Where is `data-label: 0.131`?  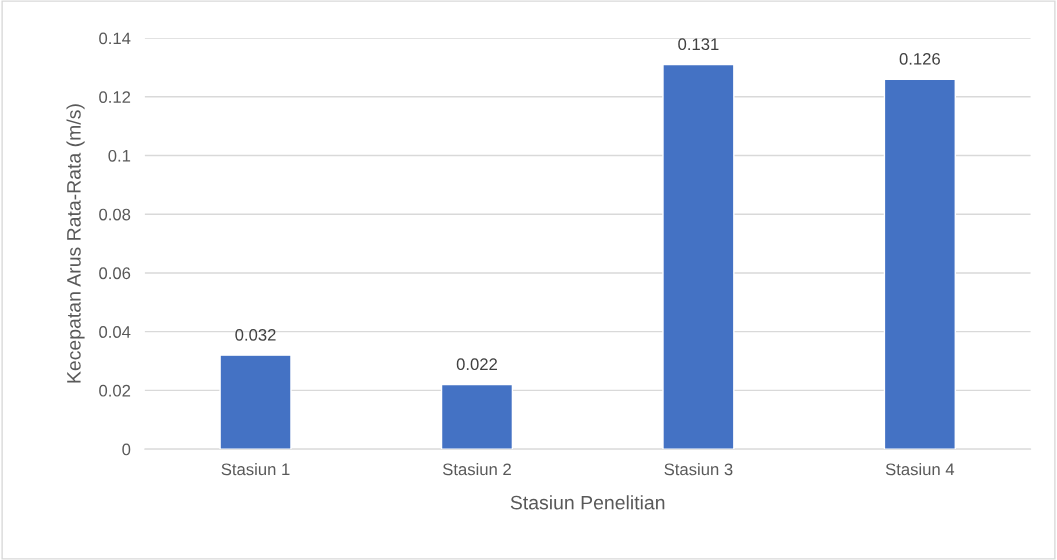 data-label: 0.131 is located at coordinates (698, 44).